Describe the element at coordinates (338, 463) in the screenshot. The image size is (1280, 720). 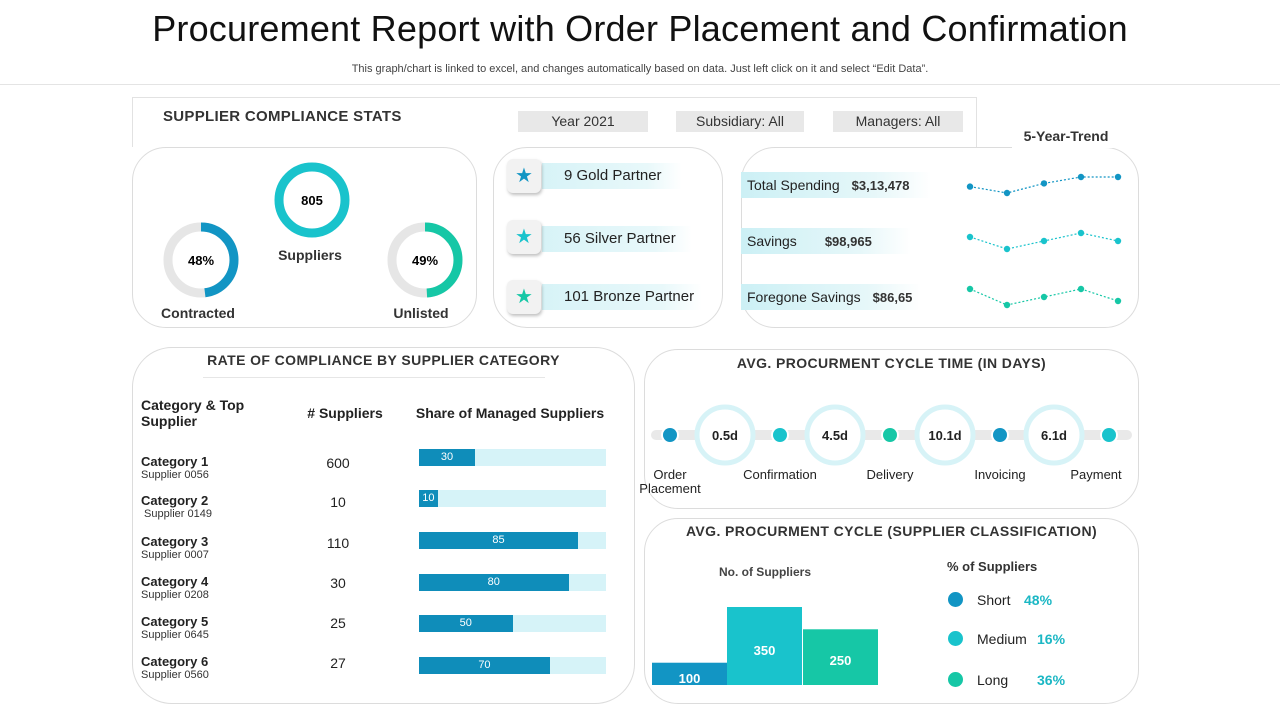
I see `supplier-count: 600` at that location.